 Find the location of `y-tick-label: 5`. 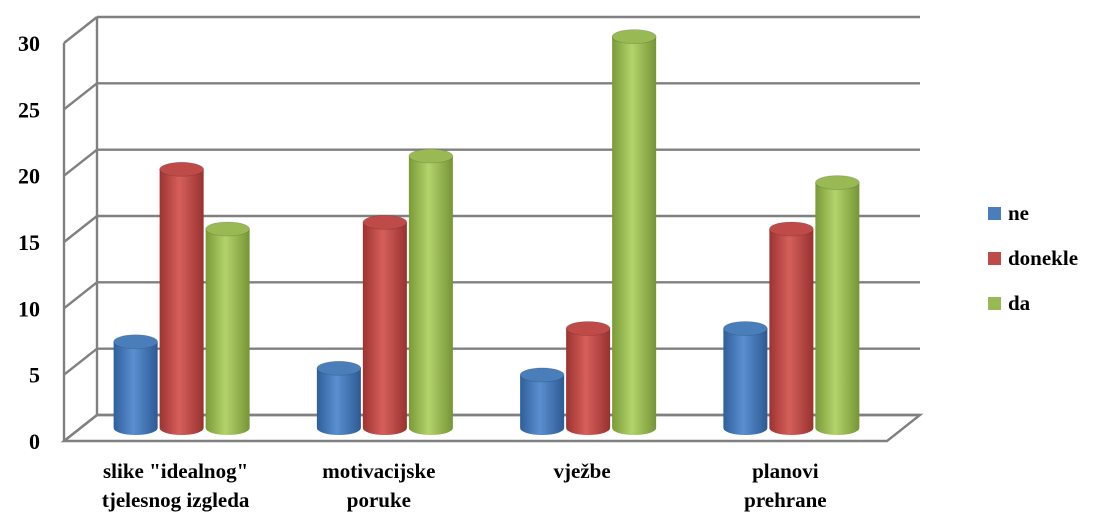

y-tick-label: 5 is located at coordinates (34, 375).